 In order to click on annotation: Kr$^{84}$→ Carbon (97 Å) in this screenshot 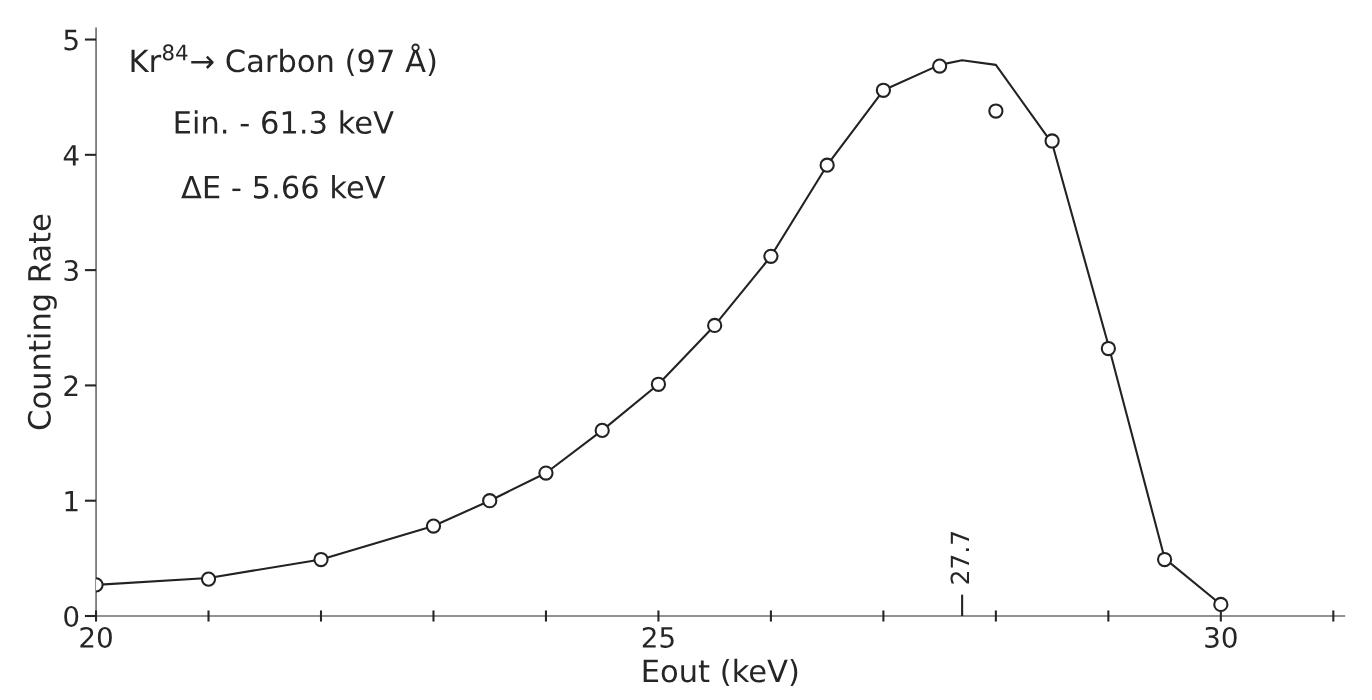, I will do `click(283, 59)`.